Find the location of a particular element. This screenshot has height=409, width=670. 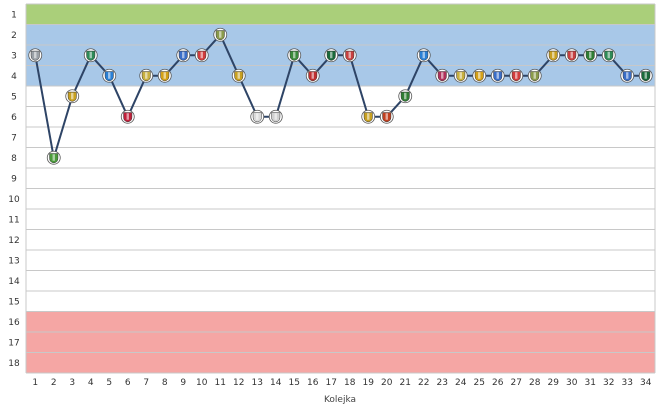

x-tick-label: 16 is located at coordinates (313, 383).